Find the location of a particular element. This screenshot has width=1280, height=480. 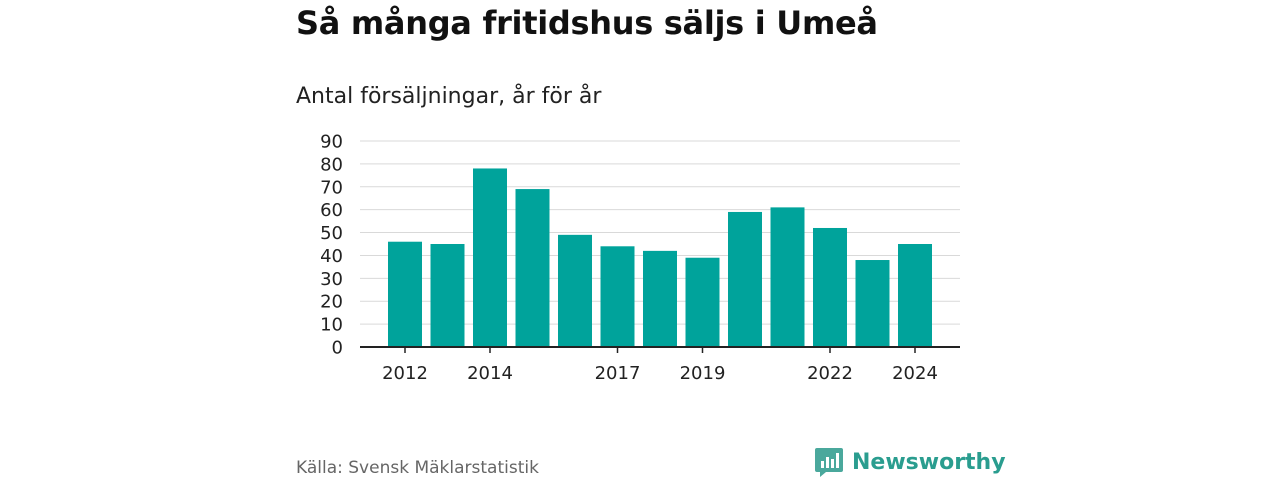

brand-name: Newsworthy is located at coordinates (929, 462).